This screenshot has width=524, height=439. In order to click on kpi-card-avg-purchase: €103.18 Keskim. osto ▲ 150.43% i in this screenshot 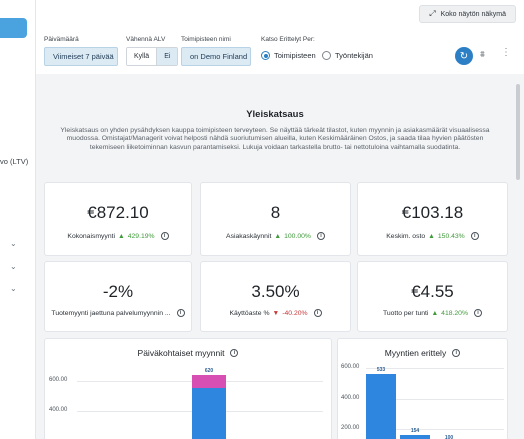, I will do `click(432, 219)`.